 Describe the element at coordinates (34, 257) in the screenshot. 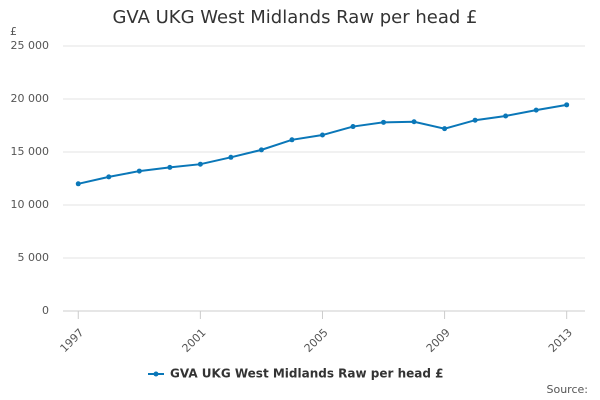

I see `y-tick-label: 5 000` at that location.